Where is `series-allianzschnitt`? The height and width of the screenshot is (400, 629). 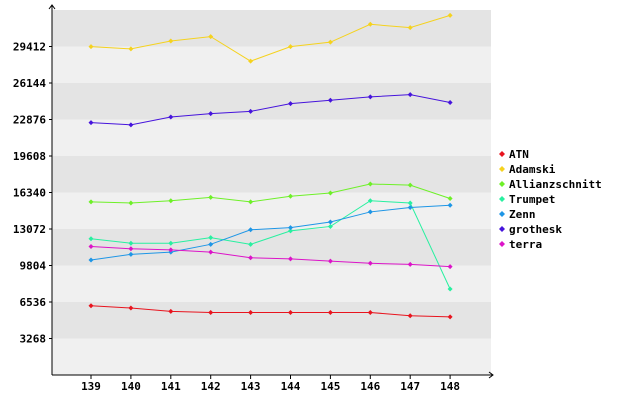 series-allianzschnitt is located at coordinates (270, 193).